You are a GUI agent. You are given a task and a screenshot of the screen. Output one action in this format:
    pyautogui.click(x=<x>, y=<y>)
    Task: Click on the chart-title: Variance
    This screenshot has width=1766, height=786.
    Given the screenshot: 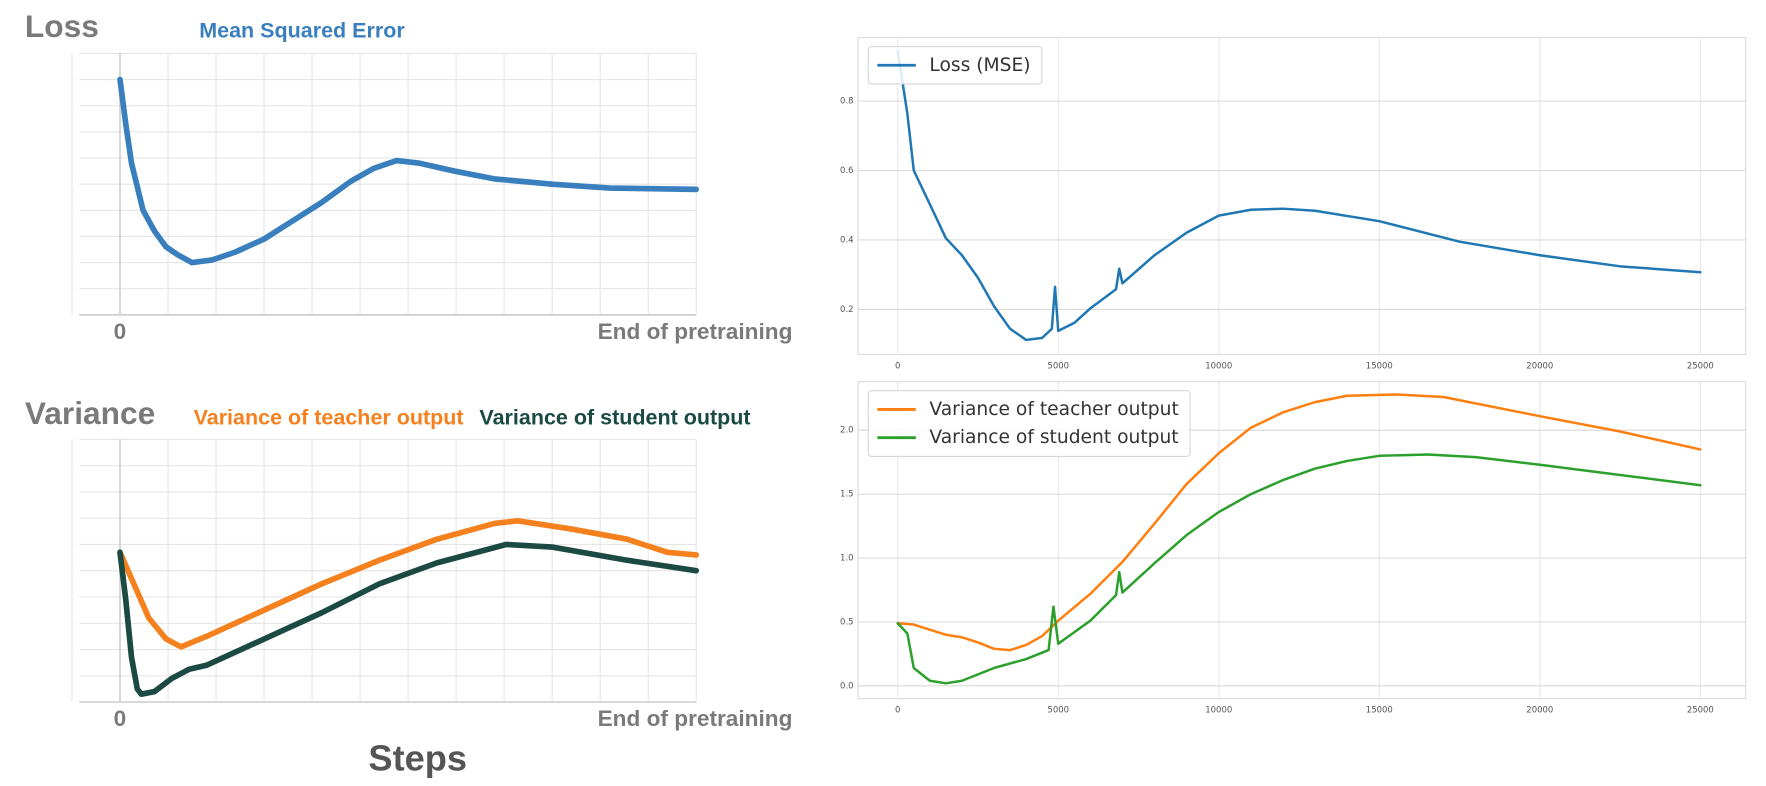 What is the action you would take?
    pyautogui.click(x=90, y=413)
    